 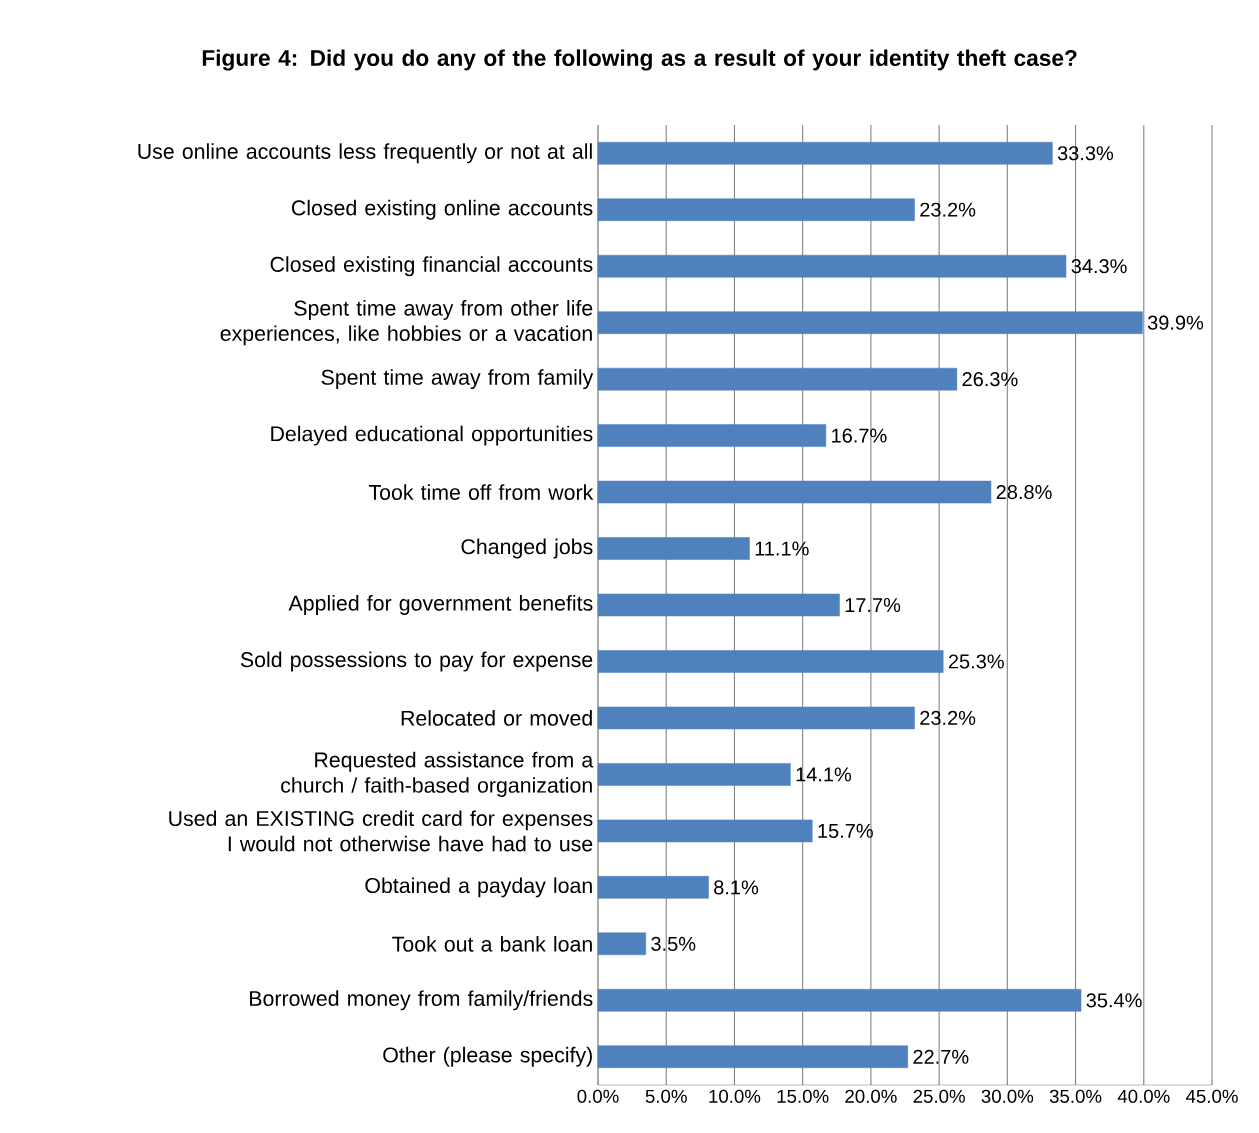 What do you see at coordinates (871, 1096) in the screenshot?
I see `x-tick-label: 20.0%` at bounding box center [871, 1096].